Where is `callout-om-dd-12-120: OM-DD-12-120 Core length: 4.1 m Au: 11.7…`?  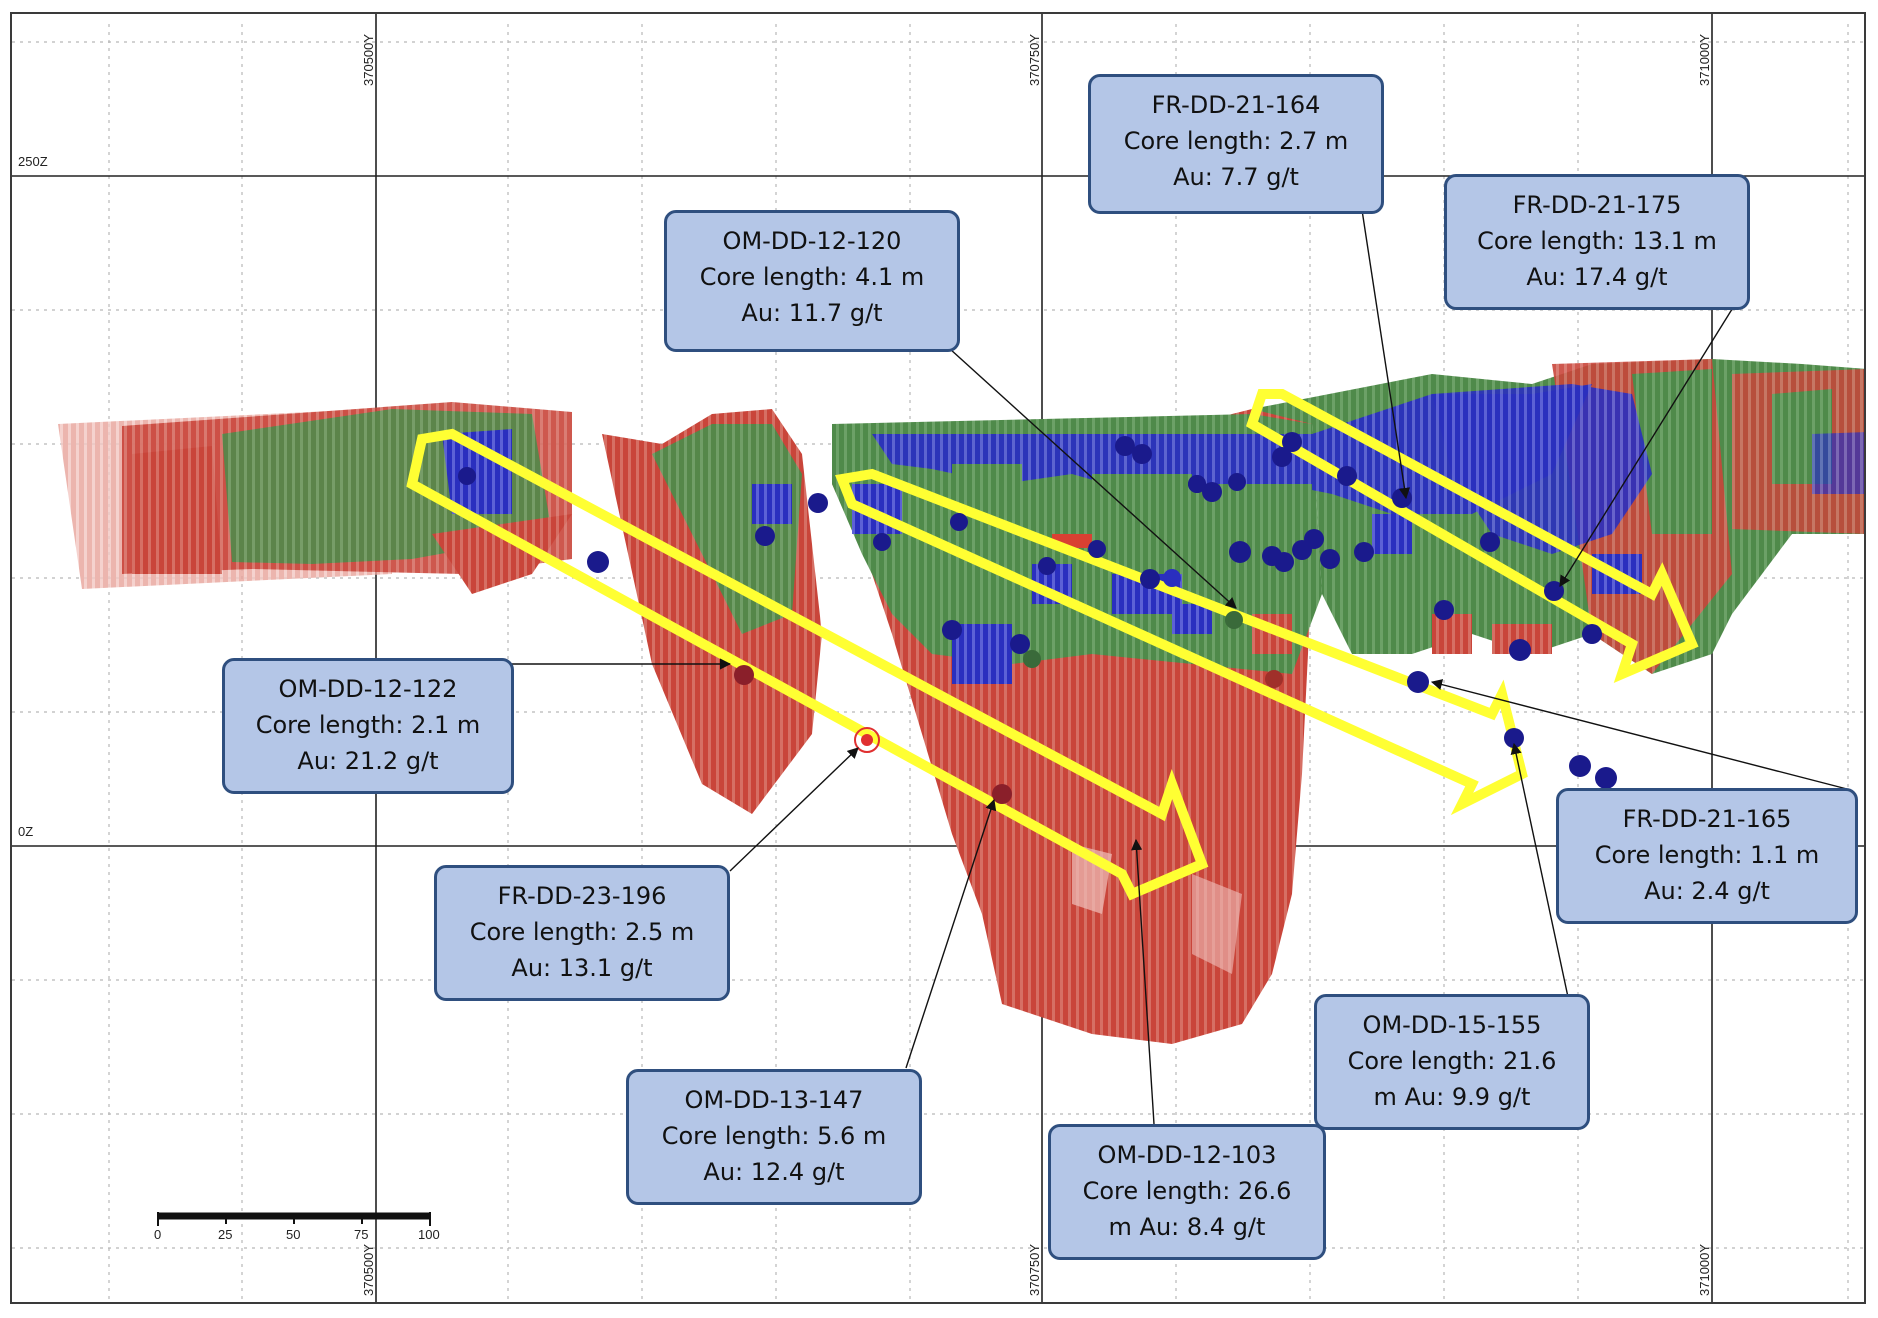
callout-om-dd-12-120: OM-DD-12-120 Core length: 4.1 m Au: 11.7… is located at coordinates (812, 281).